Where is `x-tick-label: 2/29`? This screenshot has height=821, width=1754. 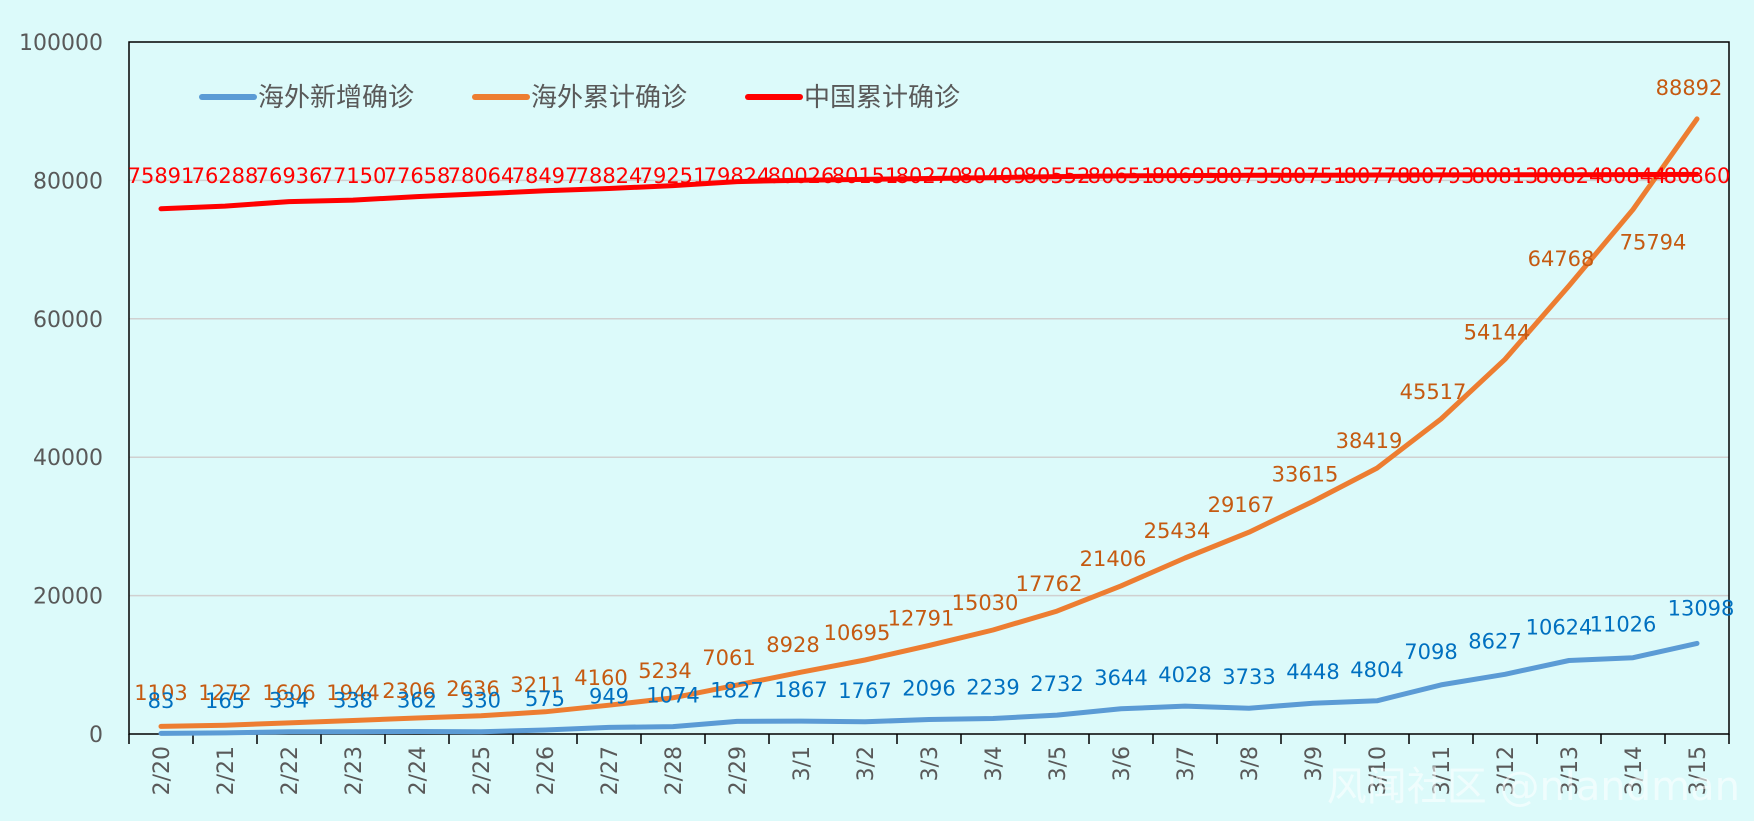
x-tick-label: 2/29 is located at coordinates (738, 770).